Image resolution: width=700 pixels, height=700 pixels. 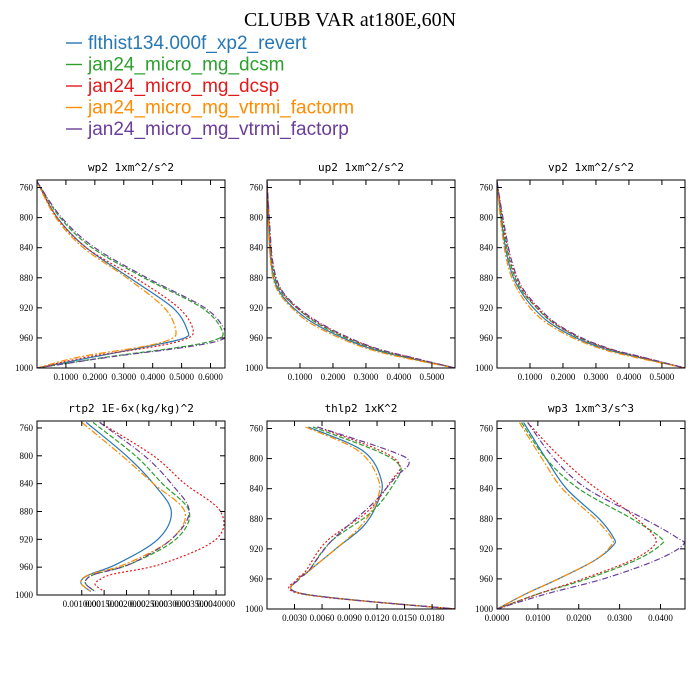 What do you see at coordinates (216, 604) in the screenshot?
I see `x-tick-label: 0.0040000` at bounding box center [216, 604].